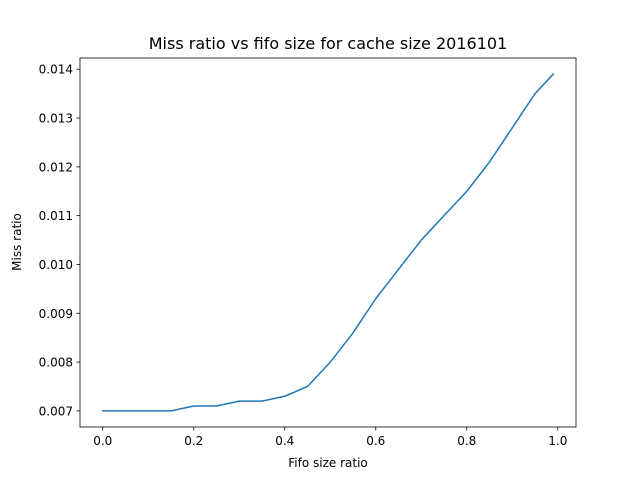 The width and height of the screenshot is (640, 480). What do you see at coordinates (56, 216) in the screenshot?
I see `y-tick-label: 0.011` at bounding box center [56, 216].